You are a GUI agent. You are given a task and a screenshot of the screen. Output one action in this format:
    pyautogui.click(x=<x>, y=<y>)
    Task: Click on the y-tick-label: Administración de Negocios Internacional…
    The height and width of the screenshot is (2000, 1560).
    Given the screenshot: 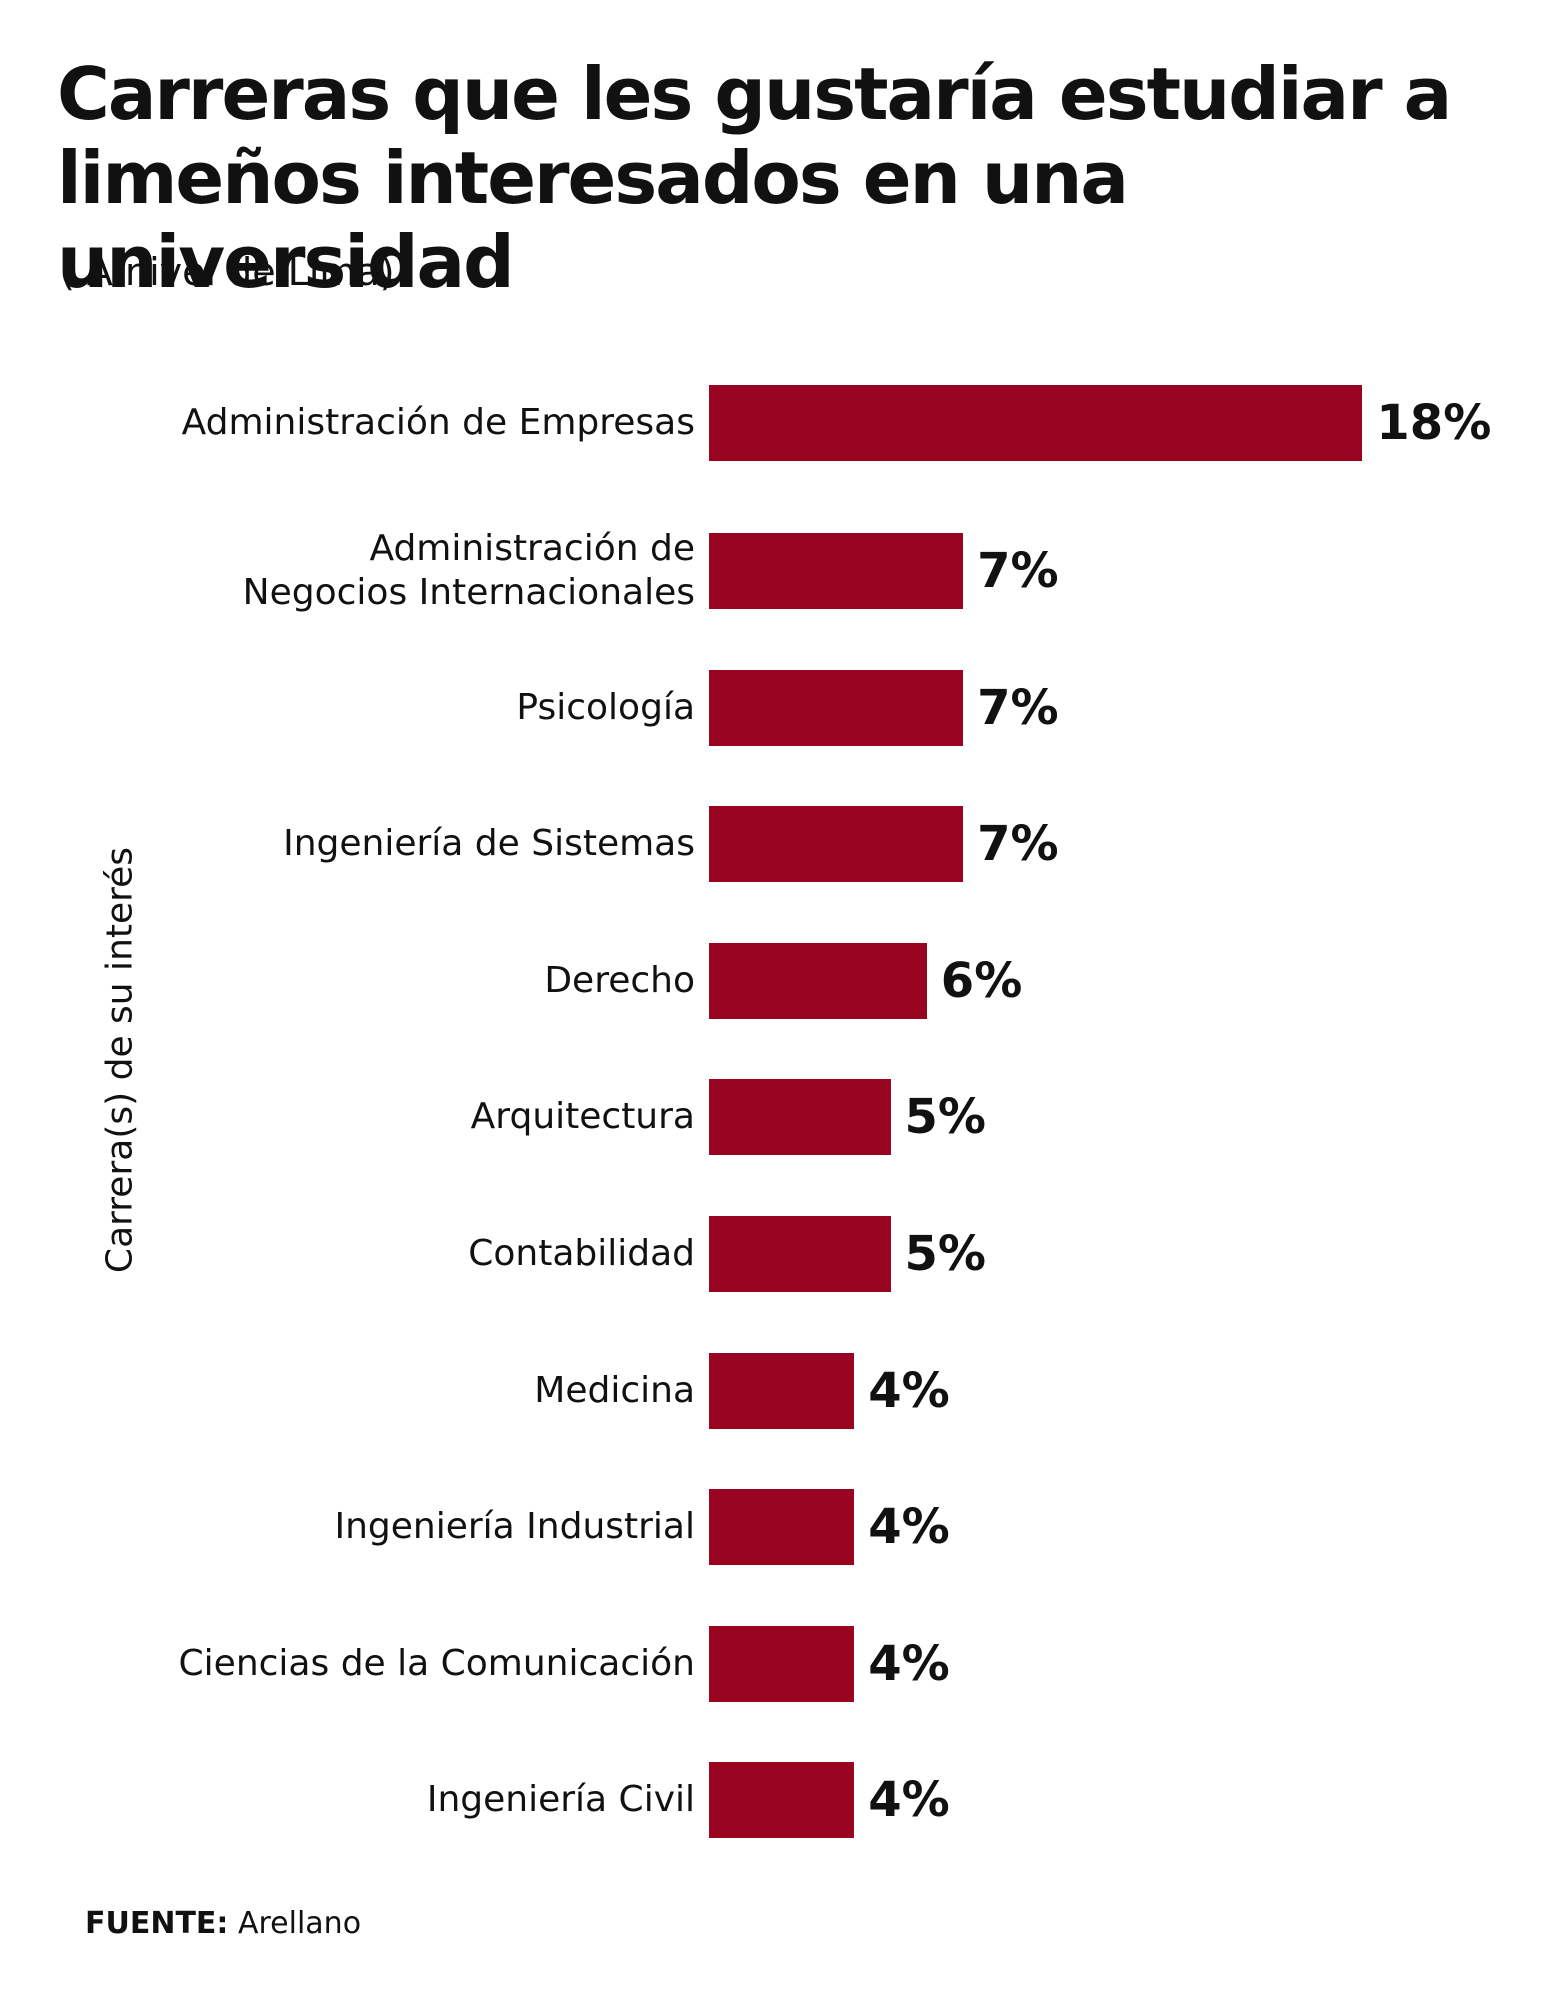 What is the action you would take?
    pyautogui.click(x=468, y=570)
    